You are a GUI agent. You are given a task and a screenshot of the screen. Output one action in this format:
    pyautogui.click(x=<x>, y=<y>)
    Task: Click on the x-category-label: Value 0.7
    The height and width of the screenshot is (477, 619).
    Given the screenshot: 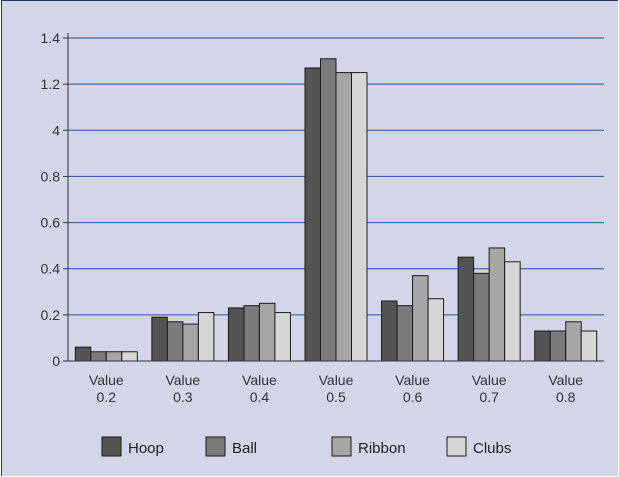 What is the action you would take?
    pyautogui.click(x=489, y=388)
    